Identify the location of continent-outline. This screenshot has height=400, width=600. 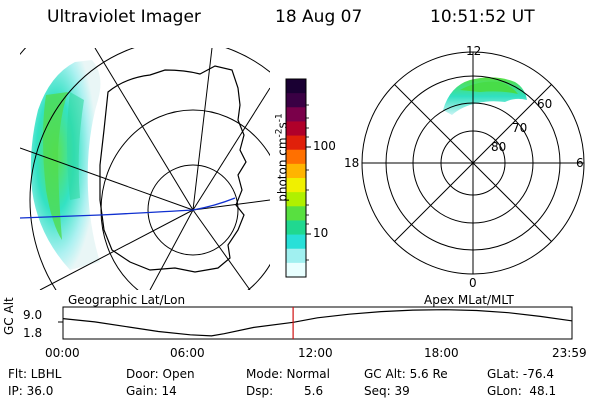
(173, 169).